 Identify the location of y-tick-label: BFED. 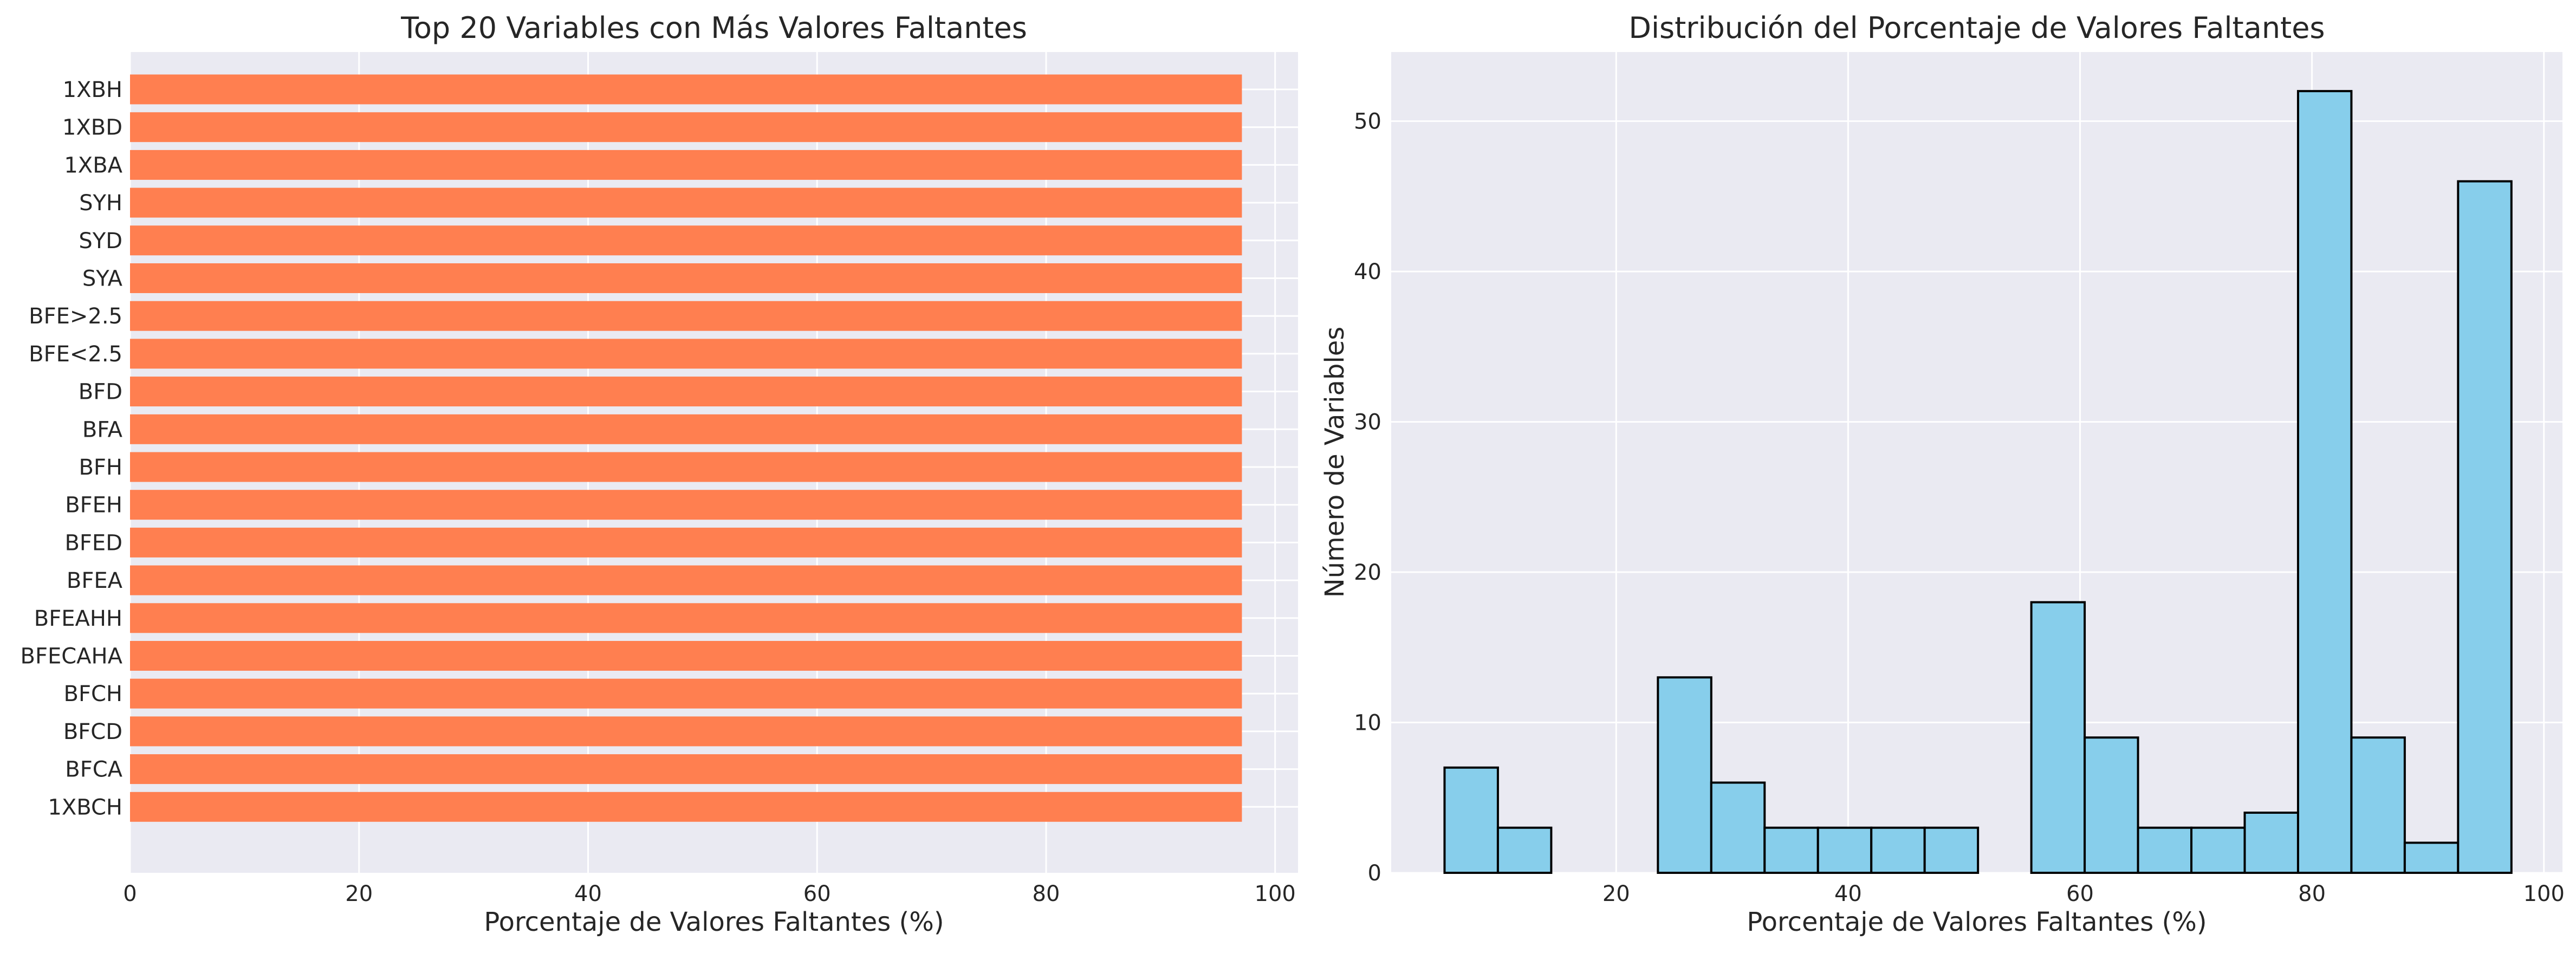
(93, 542).